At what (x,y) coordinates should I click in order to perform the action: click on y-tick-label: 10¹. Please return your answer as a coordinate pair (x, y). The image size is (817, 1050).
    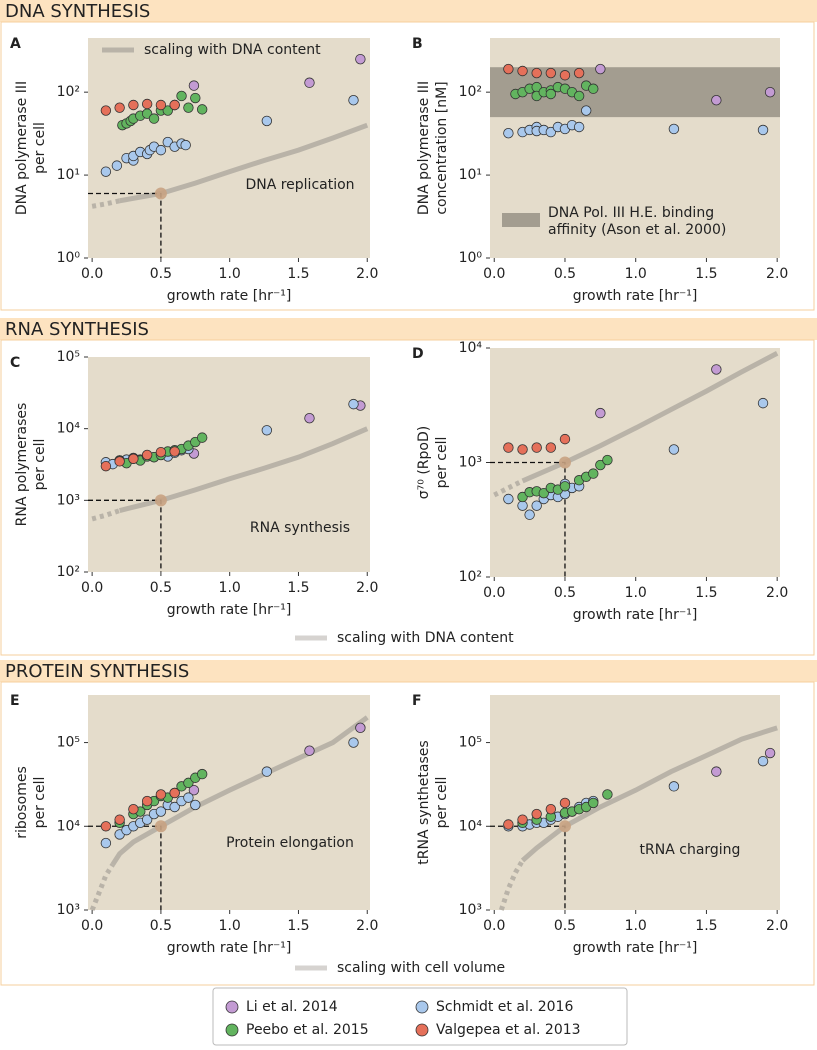
    Looking at the image, I should click on (68, 175).